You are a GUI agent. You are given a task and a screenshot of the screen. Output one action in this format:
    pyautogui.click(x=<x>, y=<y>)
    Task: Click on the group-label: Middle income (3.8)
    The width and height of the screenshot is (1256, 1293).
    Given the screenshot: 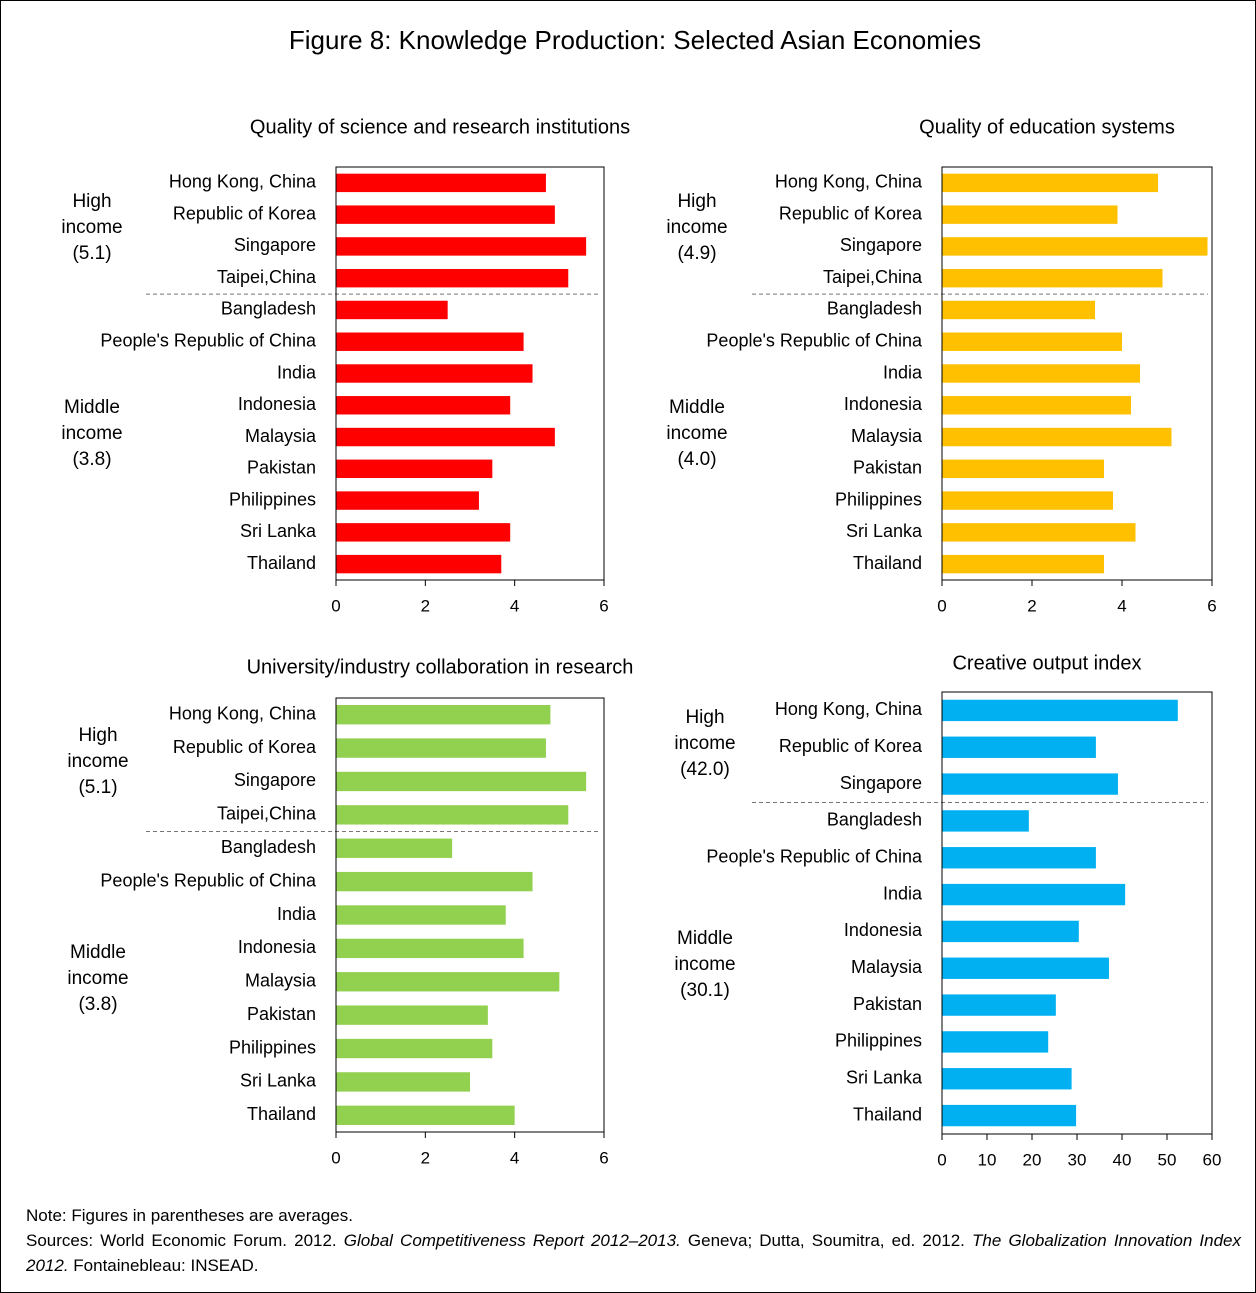 What is the action you would take?
    pyautogui.click(x=98, y=979)
    